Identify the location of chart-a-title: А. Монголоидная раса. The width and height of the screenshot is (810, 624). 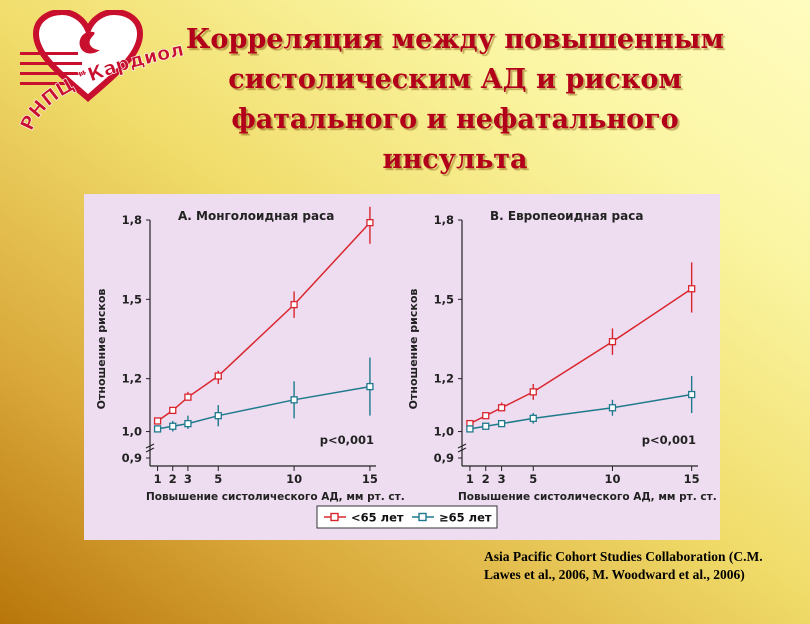
(256, 216).